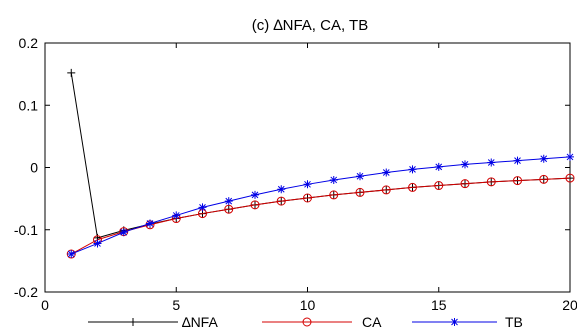  What do you see at coordinates (200, 322) in the screenshot?
I see `legend-label: ∆NFA` at bounding box center [200, 322].